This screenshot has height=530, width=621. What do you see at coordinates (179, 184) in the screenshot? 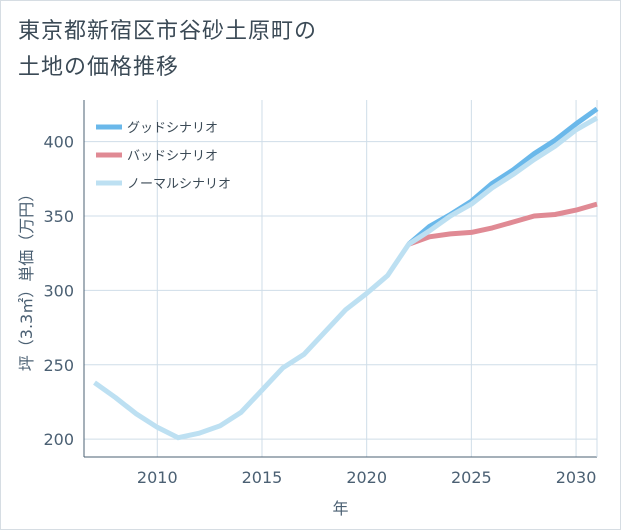
I see `legend-label-normal: ノーマルシナリオ` at bounding box center [179, 184].